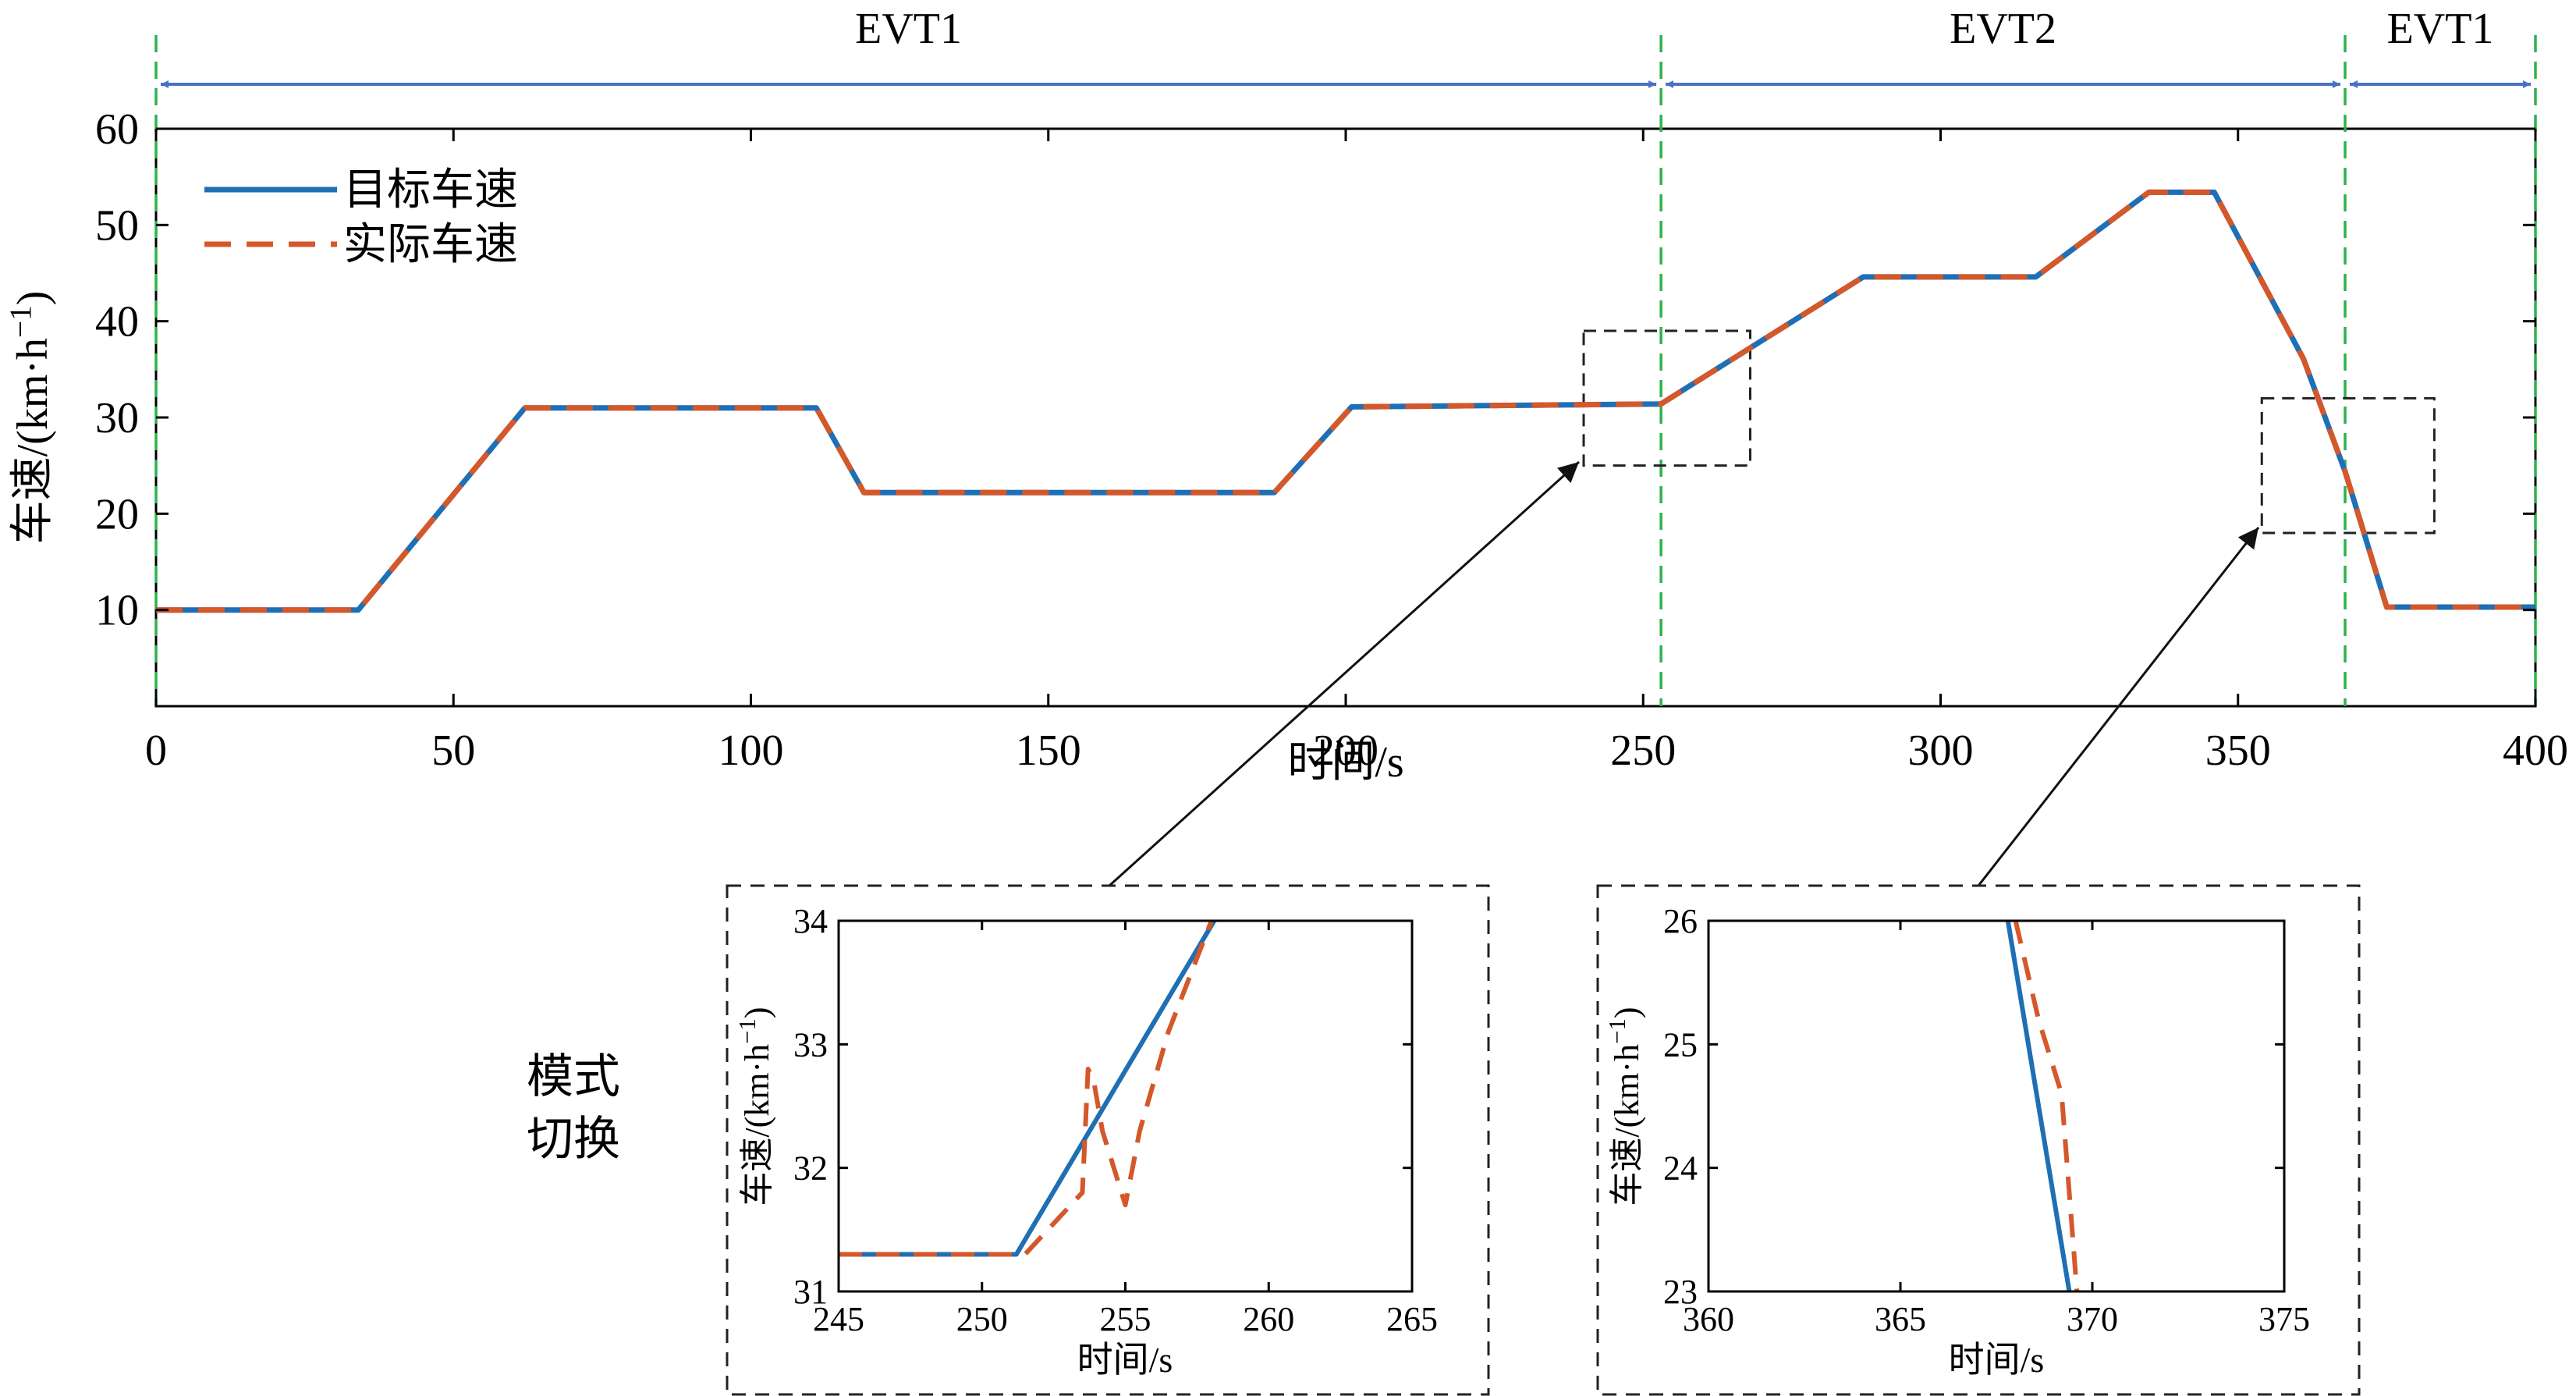 Image resolution: width=2576 pixels, height=1396 pixels. What do you see at coordinates (1997, 1360) in the screenshot?
I see `inset-2-x-axis-label: 时间/s` at bounding box center [1997, 1360].